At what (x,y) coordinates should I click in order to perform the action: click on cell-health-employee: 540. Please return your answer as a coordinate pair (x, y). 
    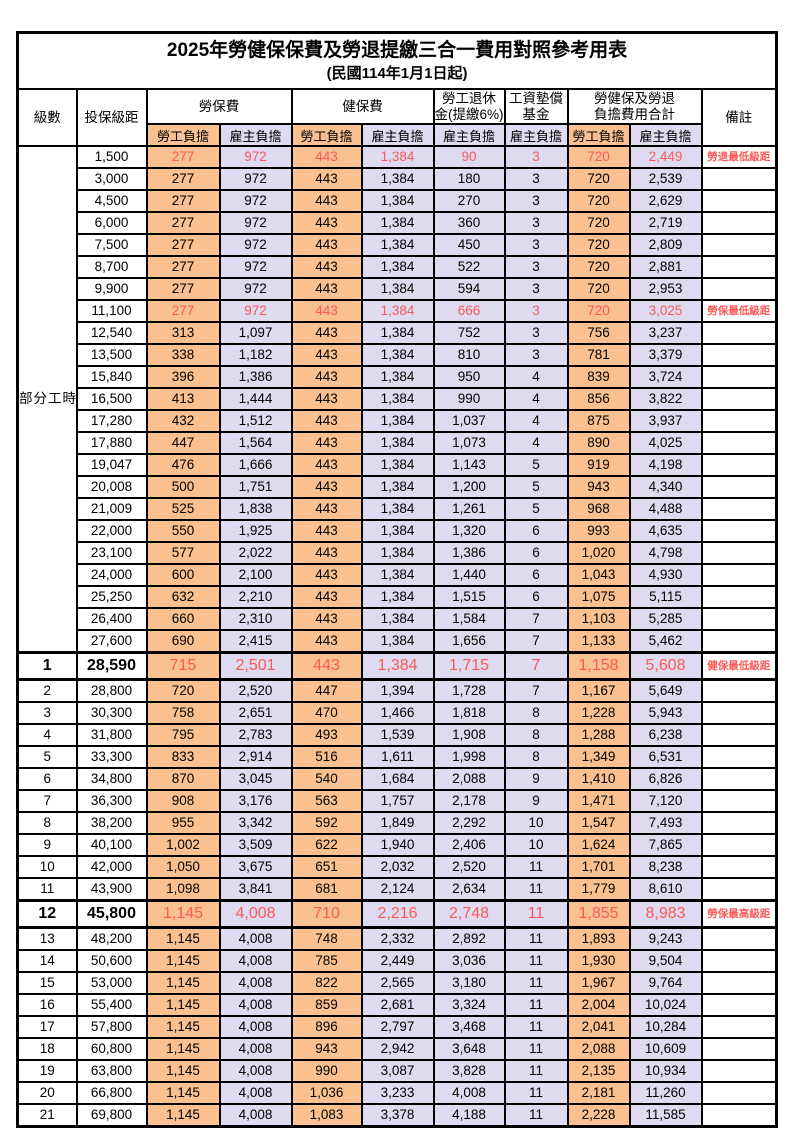
    Looking at the image, I should click on (326, 779).